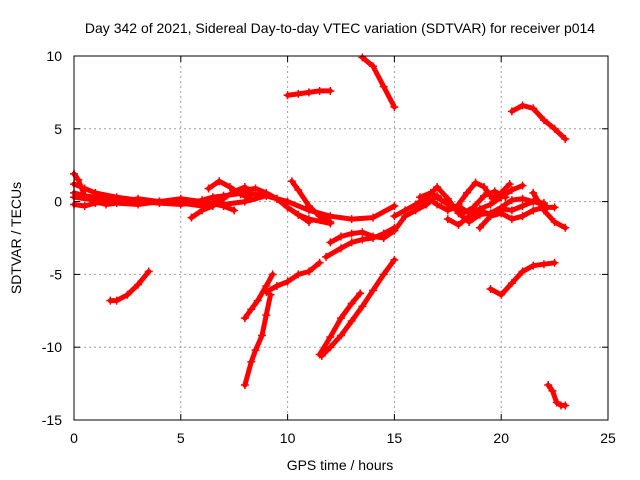 Image resolution: width=640 pixels, height=480 pixels. What do you see at coordinates (52, 420) in the screenshot?
I see `y-tick-label: -15` at bounding box center [52, 420].